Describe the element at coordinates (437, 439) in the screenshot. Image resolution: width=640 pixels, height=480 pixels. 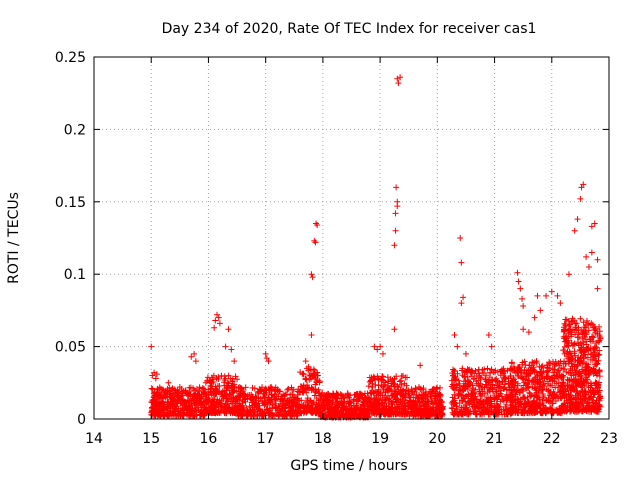
I see `x-tick-label: 20` at that location.